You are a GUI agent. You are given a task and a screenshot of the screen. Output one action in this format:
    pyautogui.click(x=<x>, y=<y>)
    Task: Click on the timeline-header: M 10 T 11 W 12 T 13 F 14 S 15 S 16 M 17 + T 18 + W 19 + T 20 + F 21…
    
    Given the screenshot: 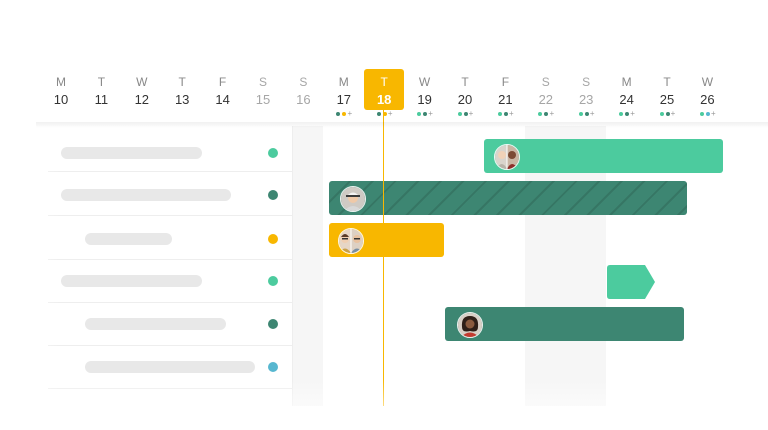 What is the action you would take?
    pyautogui.click(x=384, y=94)
    